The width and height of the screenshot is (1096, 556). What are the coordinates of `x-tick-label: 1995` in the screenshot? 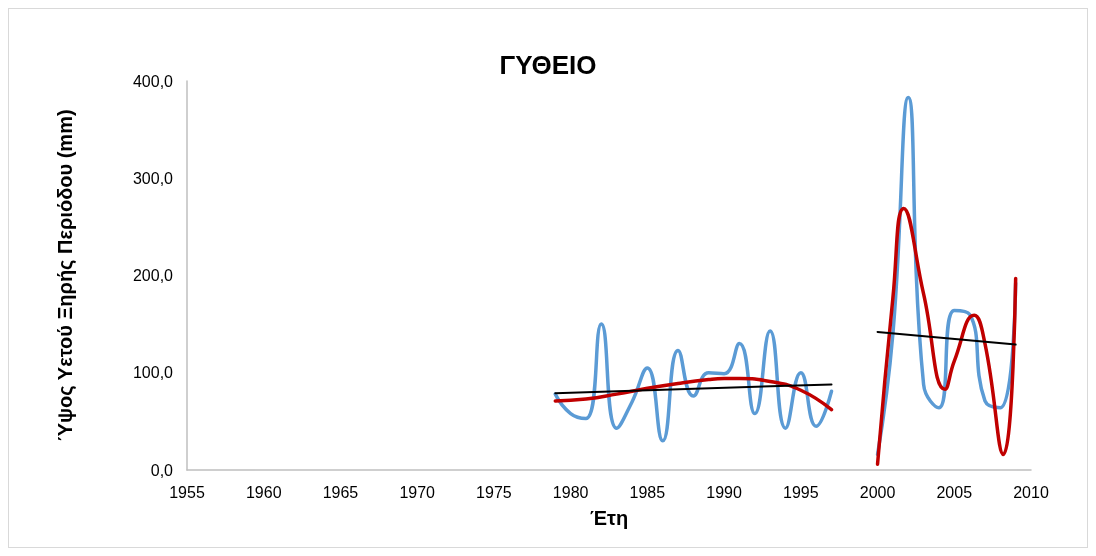 It's located at (801, 492).